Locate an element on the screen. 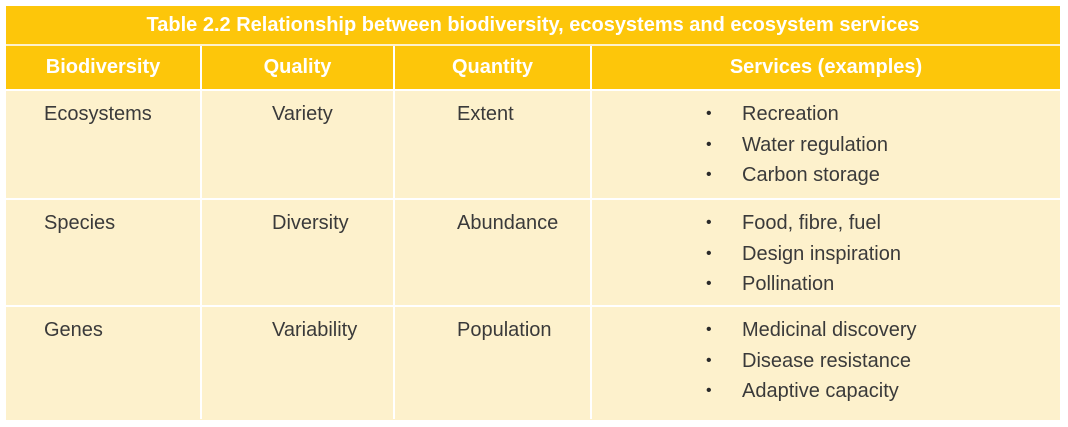 This screenshot has height=427, width=1068. header-services: Services (examples) is located at coordinates (825, 68).